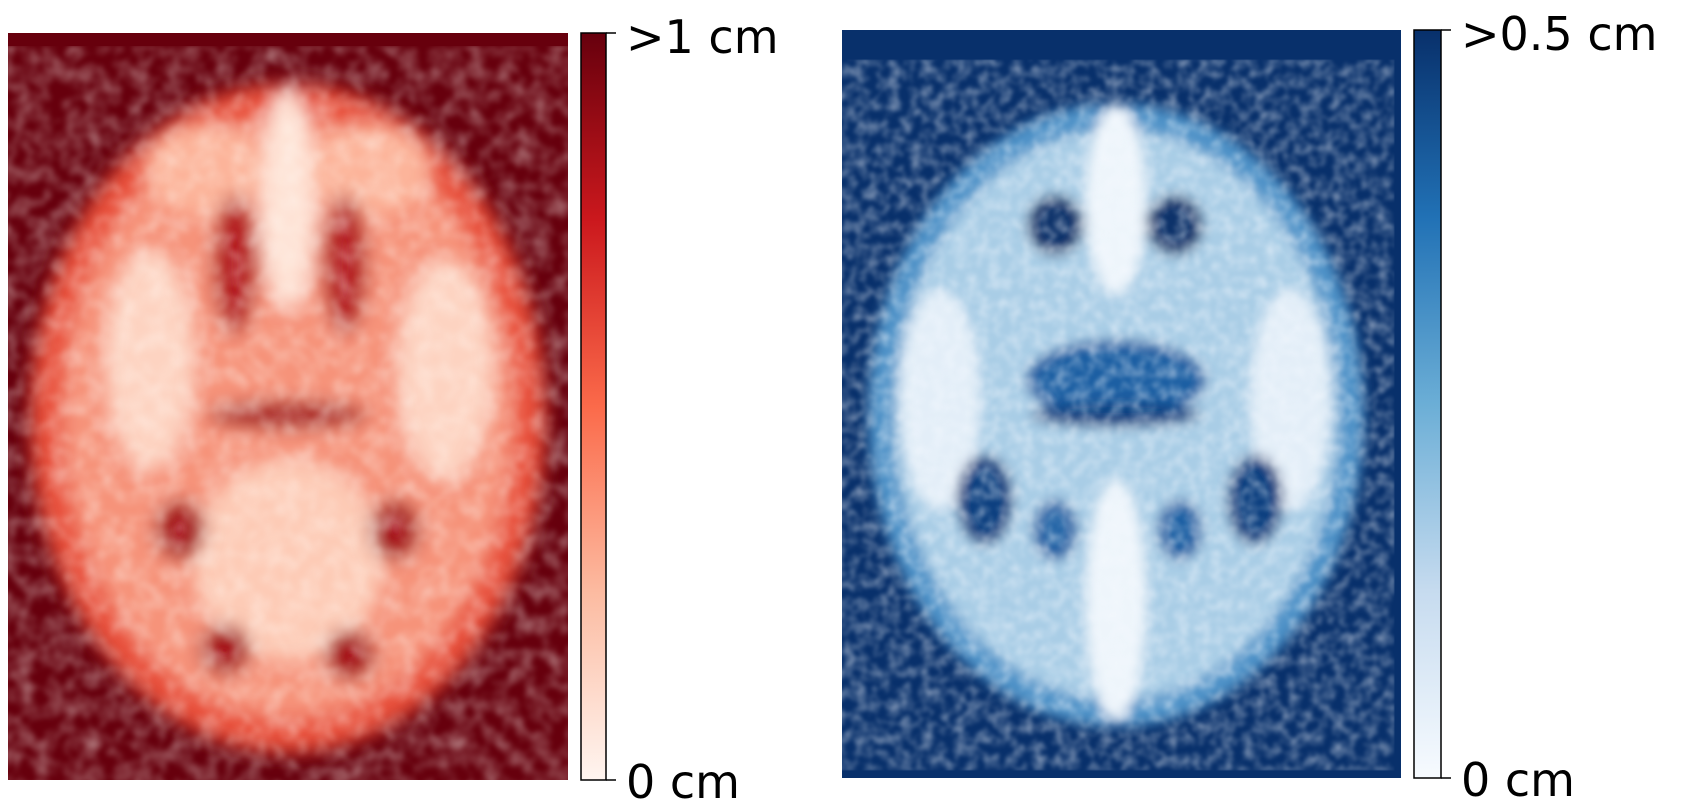  What do you see at coordinates (702, 37) in the screenshot?
I see `colorbar-top-label: >1 cm` at bounding box center [702, 37].